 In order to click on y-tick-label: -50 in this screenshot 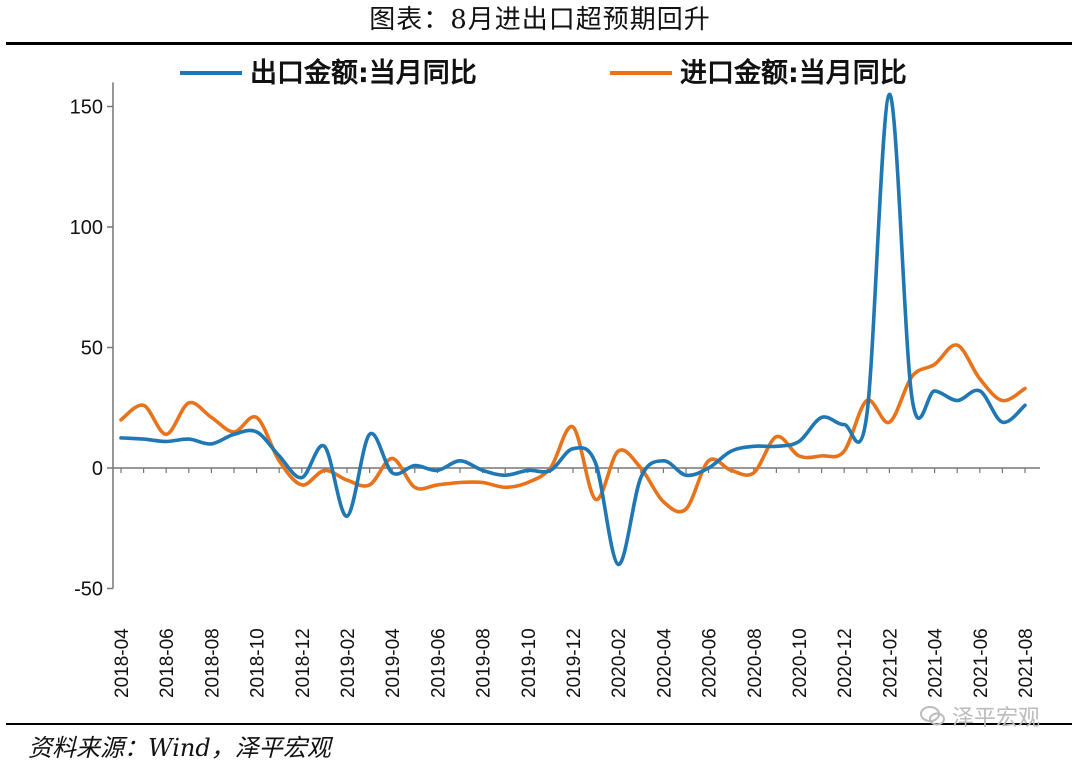, I will do `click(88, 590)`.